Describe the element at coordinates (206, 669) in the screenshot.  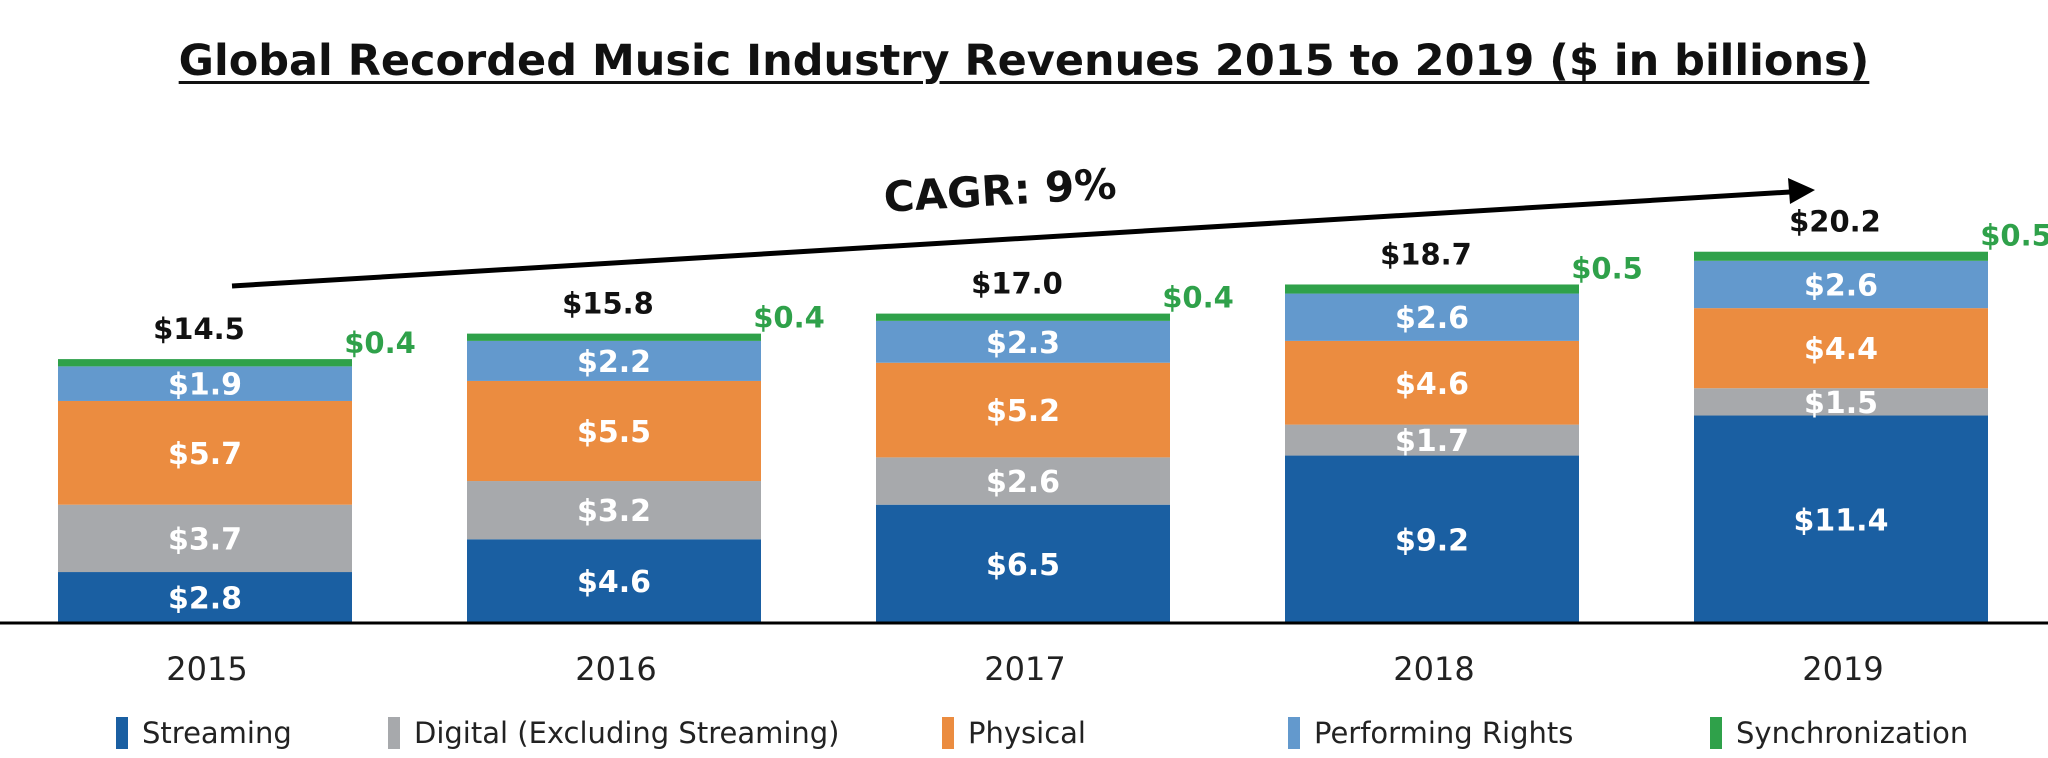
I see `x-tick-label: 2015` at that location.